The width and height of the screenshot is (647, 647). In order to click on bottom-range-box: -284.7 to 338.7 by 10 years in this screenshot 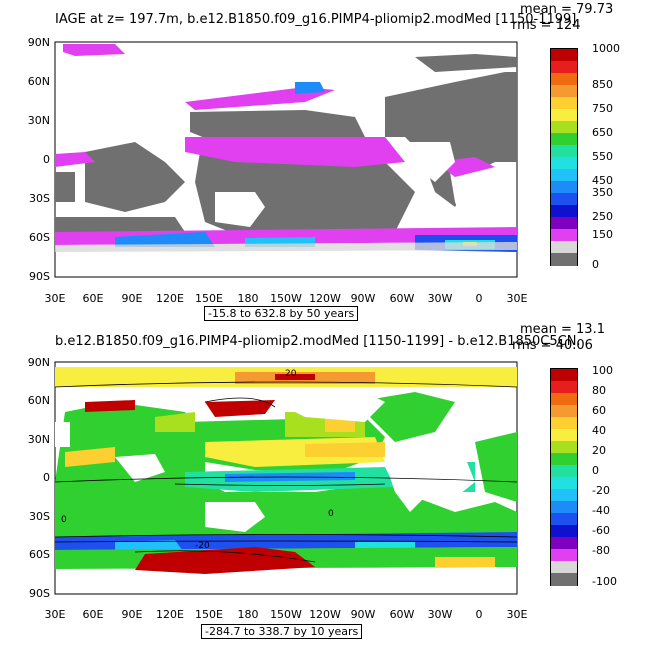, I will do `click(282, 631)`.